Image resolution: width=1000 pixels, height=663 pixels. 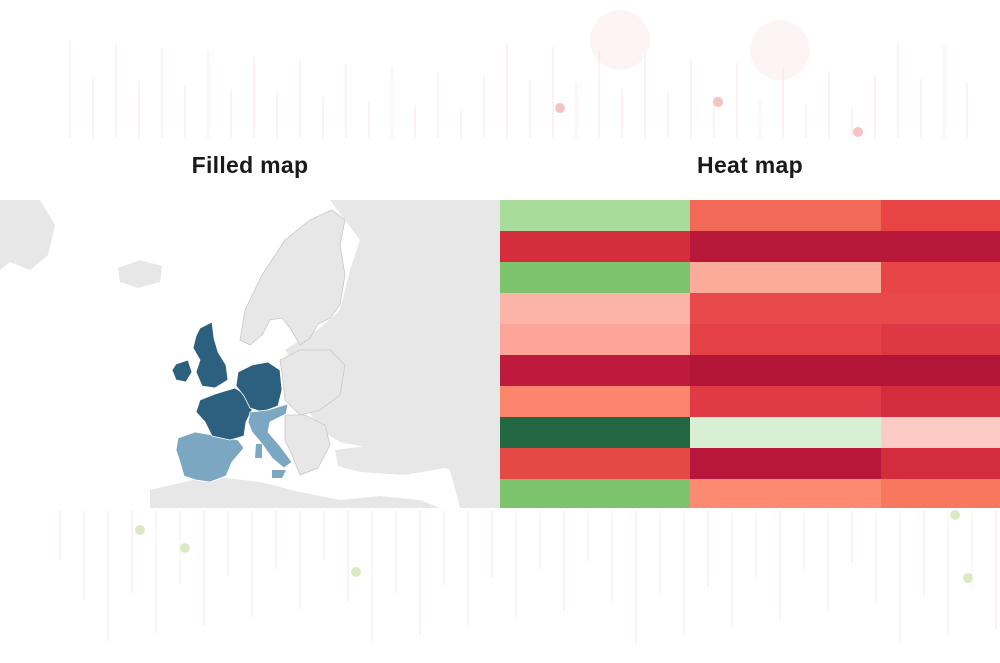 What do you see at coordinates (307, 445) in the screenshot?
I see `land-balkans` at bounding box center [307, 445].